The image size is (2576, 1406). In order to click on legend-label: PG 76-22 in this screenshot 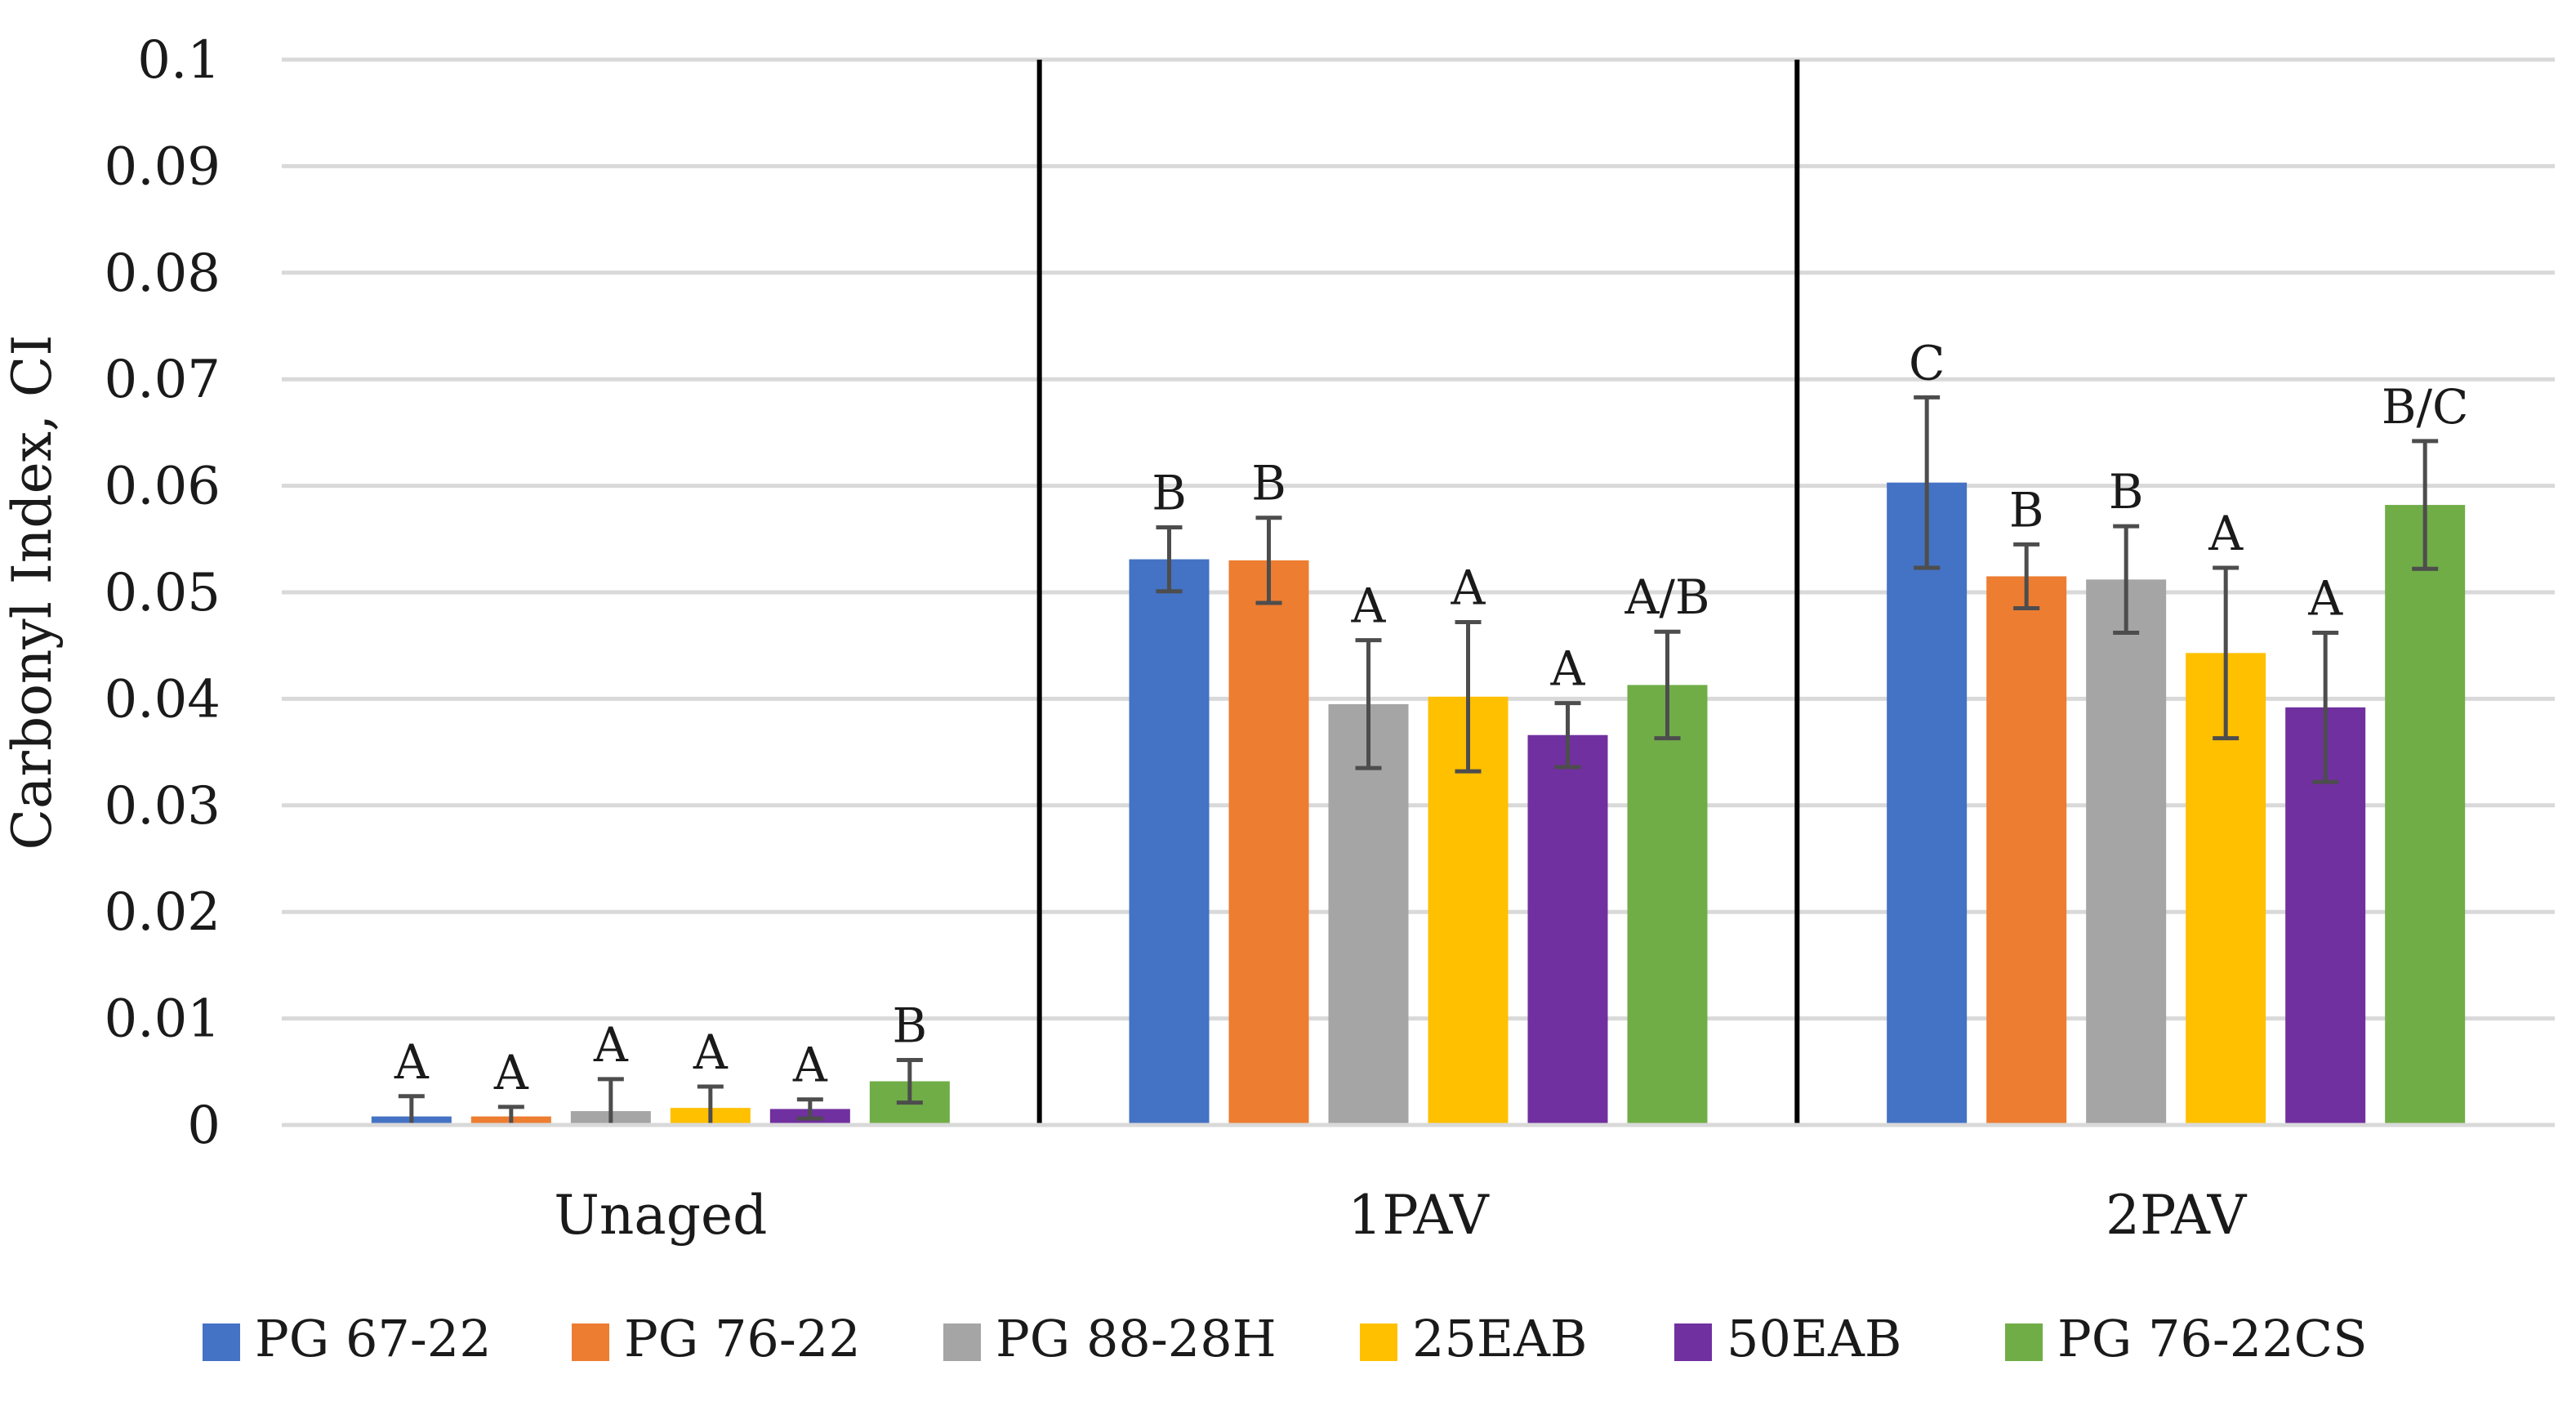, I will do `click(742, 1339)`.